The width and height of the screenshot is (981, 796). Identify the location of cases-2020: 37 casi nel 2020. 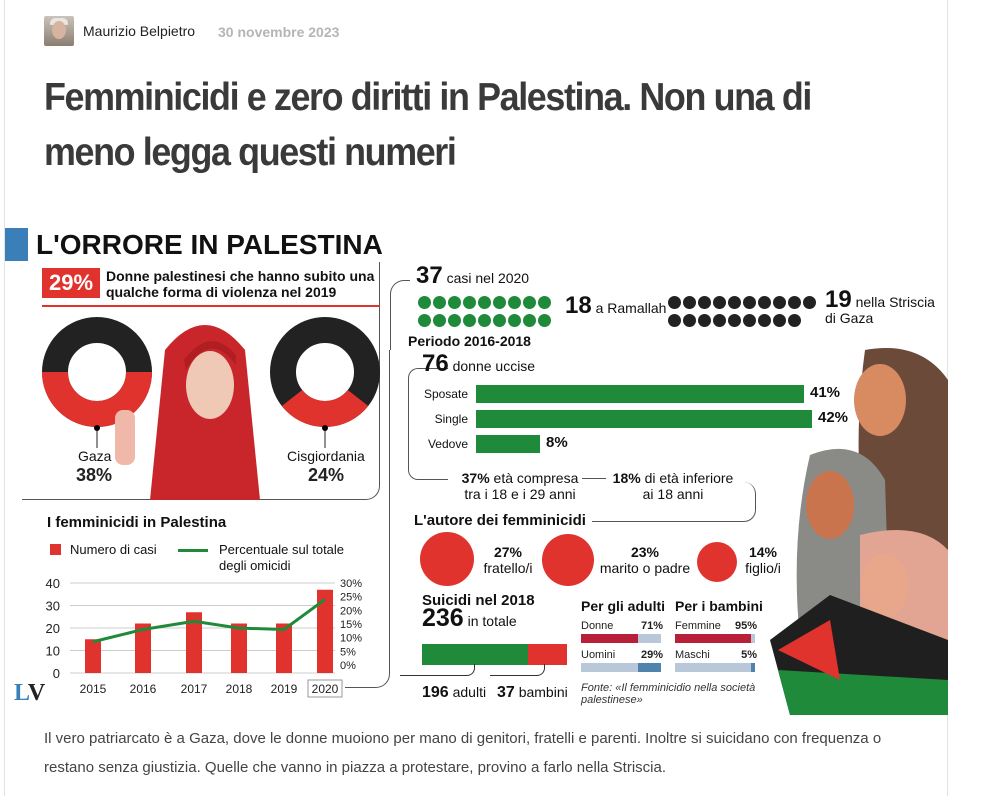
(473, 275).